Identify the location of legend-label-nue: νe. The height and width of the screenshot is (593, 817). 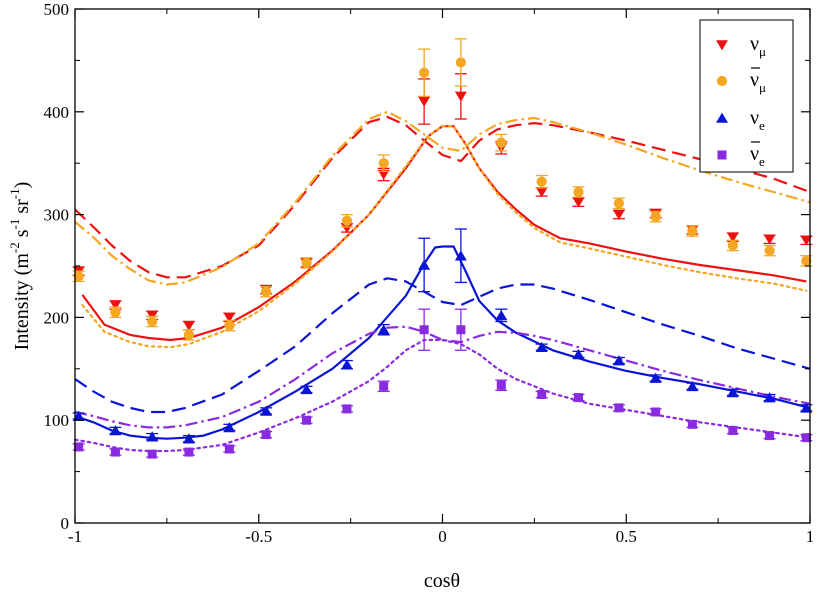
(757, 120).